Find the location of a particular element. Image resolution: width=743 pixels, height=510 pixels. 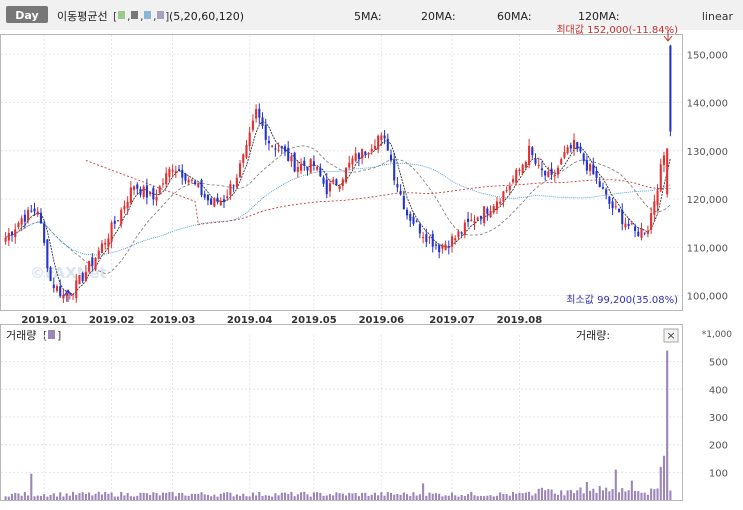

period-tab is located at coordinates (27, 14).